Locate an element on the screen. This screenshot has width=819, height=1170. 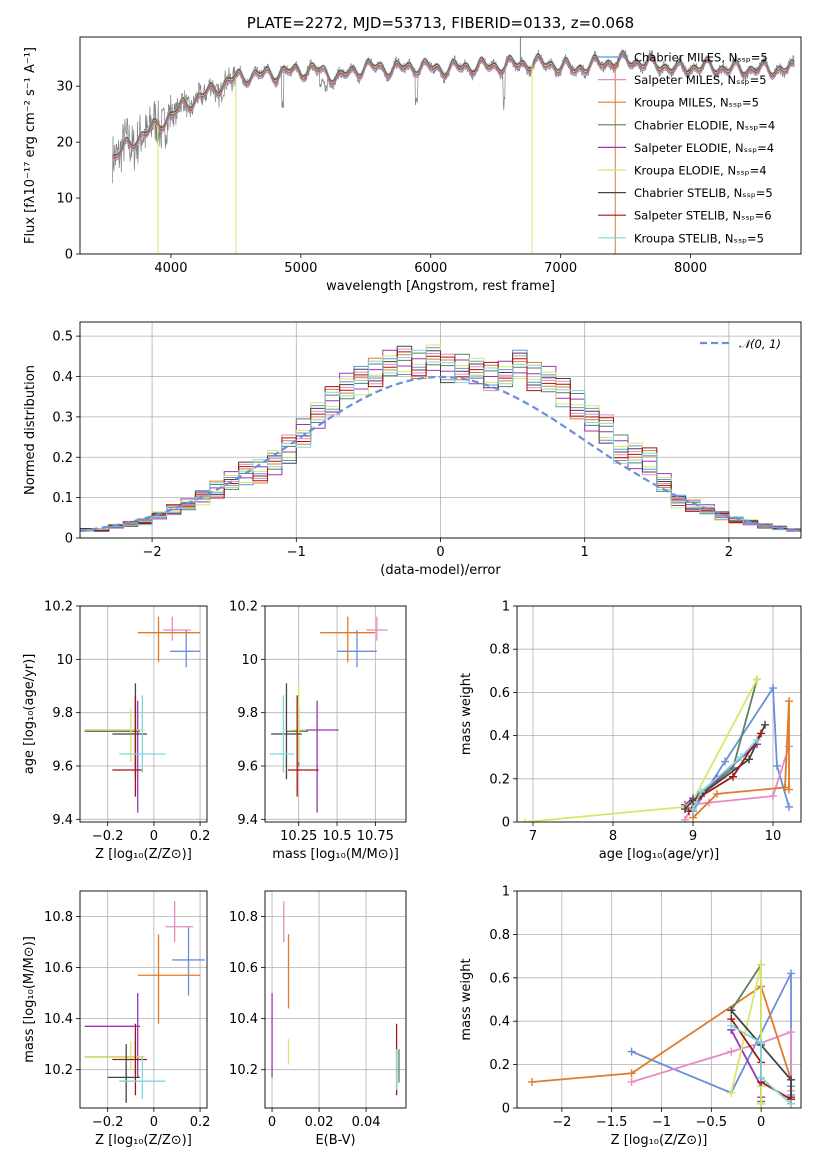
residual-histogram-xtick-label: 0 is located at coordinates (440, 552).